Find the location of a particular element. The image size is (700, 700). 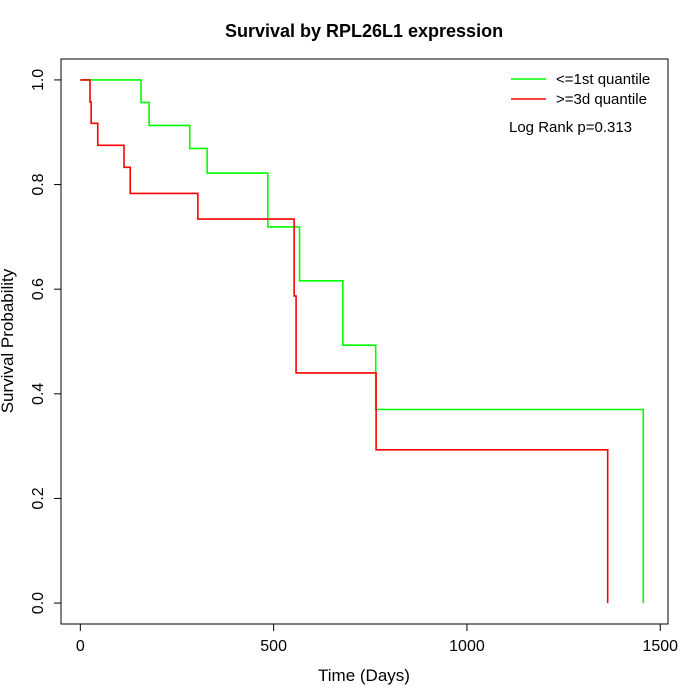

x-tick-label: 500 is located at coordinates (273, 646).